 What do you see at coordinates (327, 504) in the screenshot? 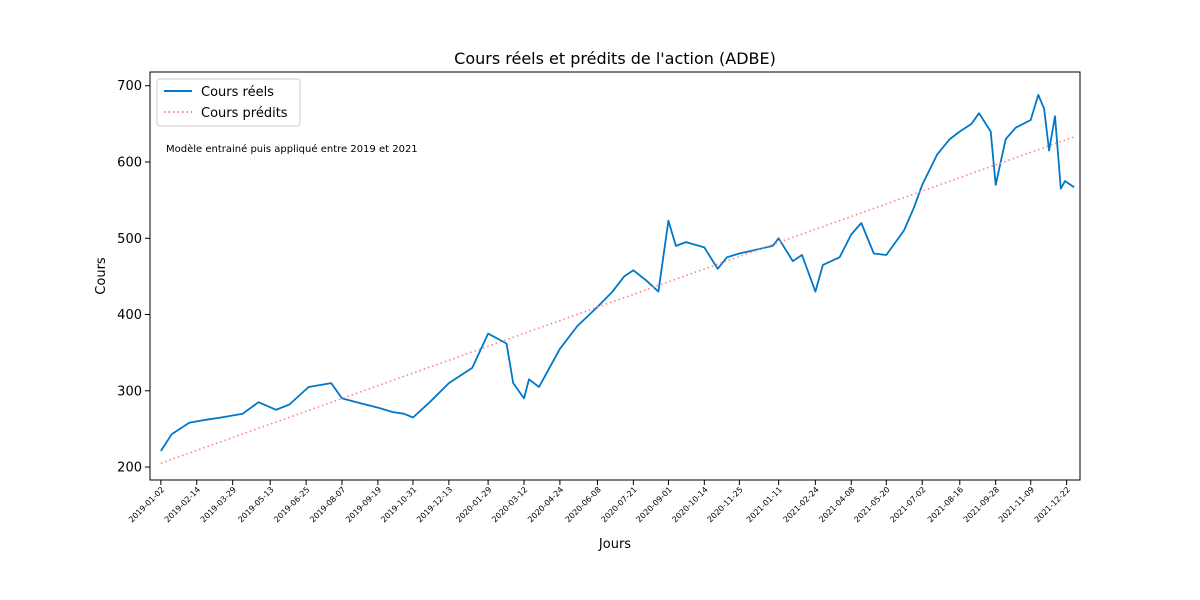
I see `x-tick-label: 2019-08-07` at bounding box center [327, 504].